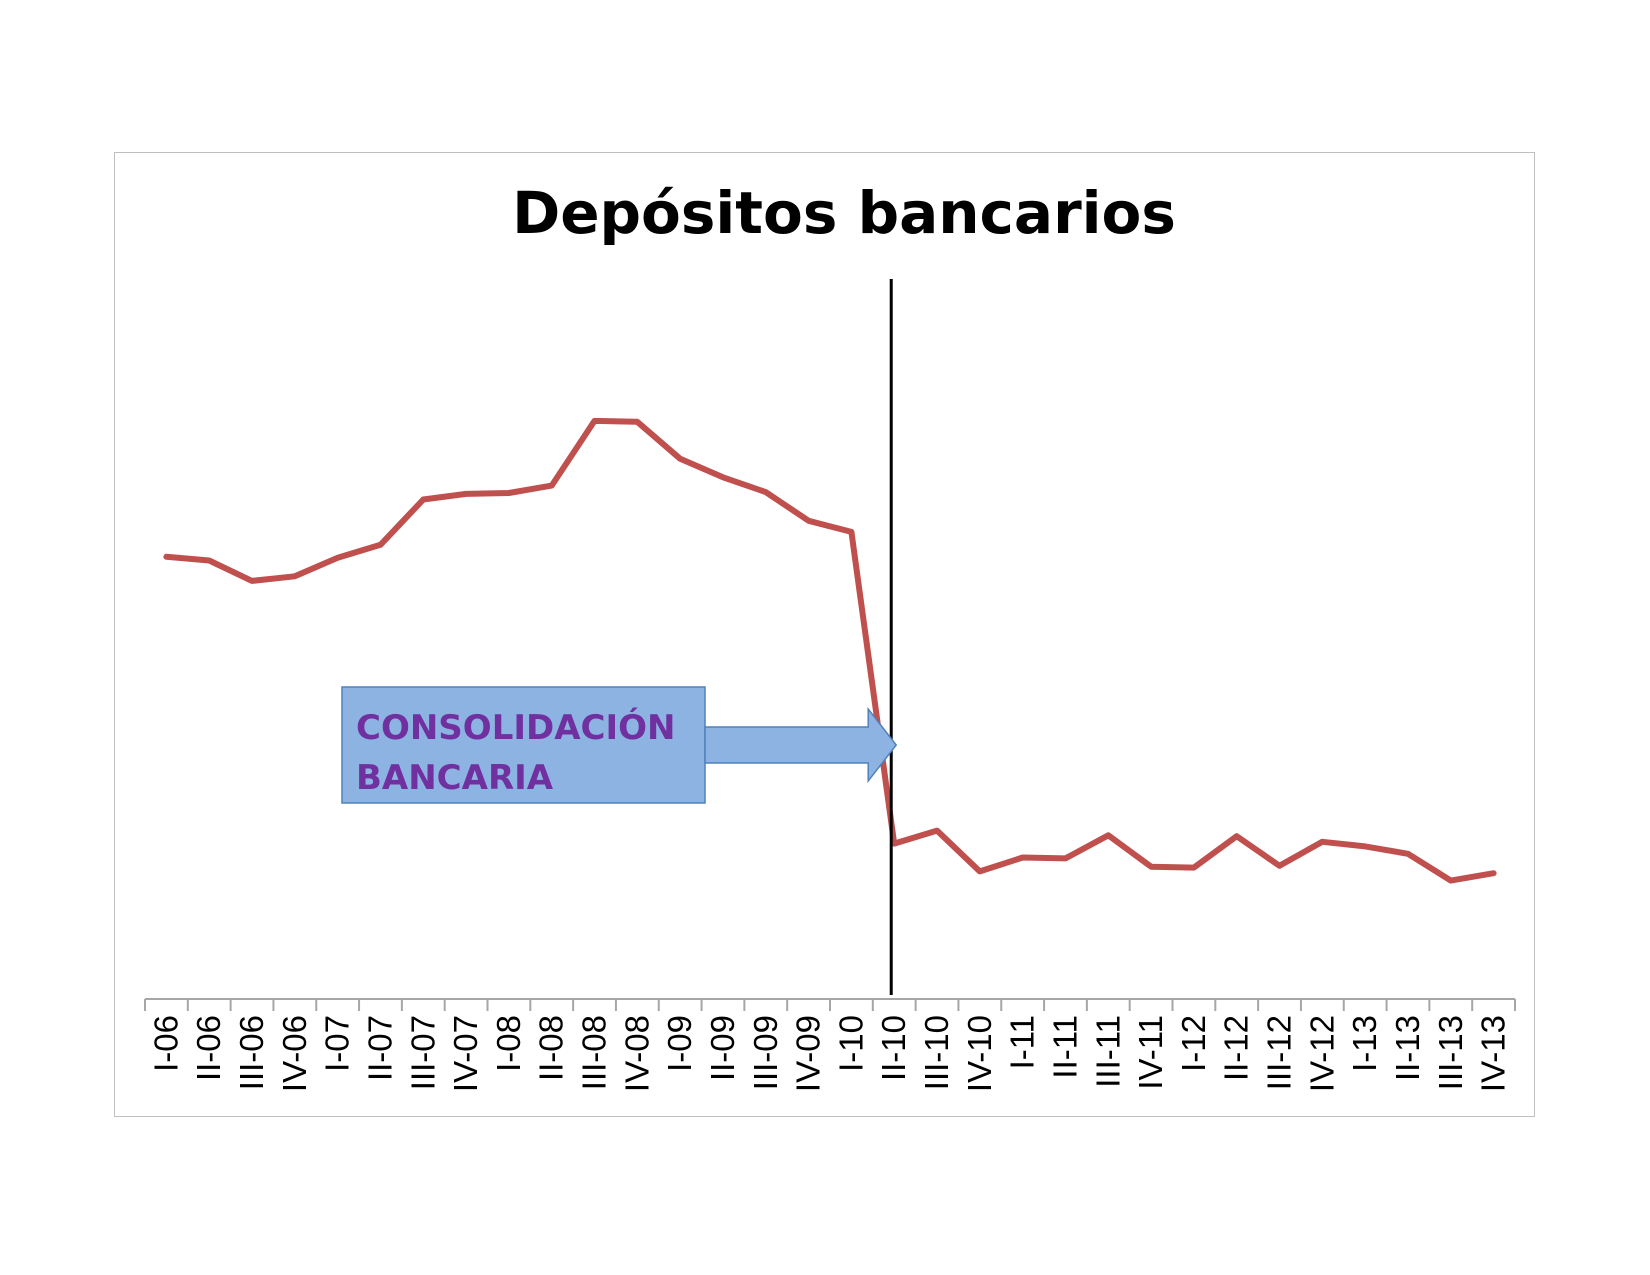 Image resolution: width=1650 pixels, height=1275 pixels. I want to click on callout-box, so click(523, 745).